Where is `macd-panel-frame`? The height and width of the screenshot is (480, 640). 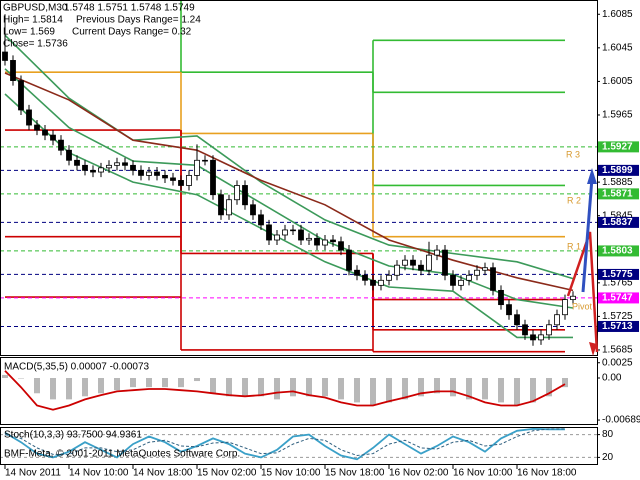 macd-panel-frame is located at coordinates (299, 391).